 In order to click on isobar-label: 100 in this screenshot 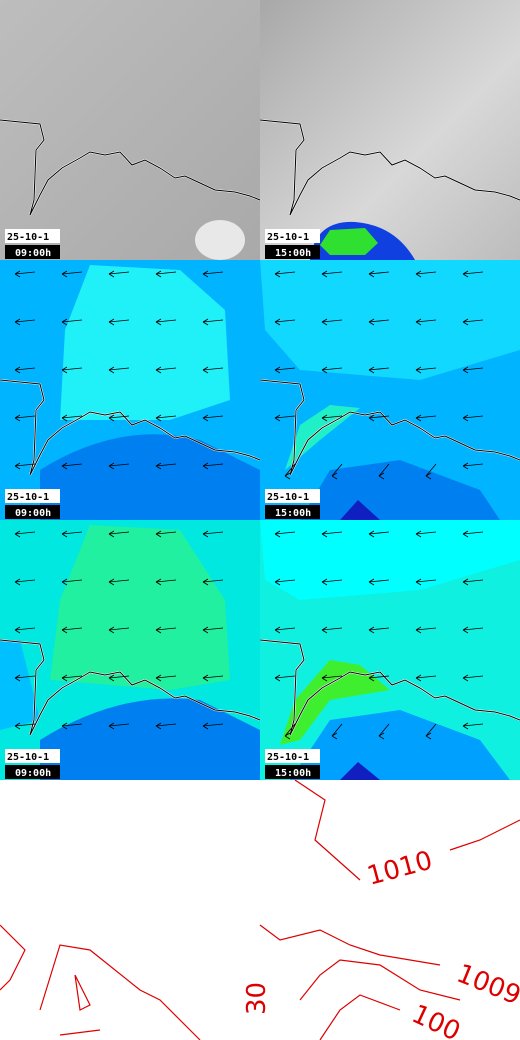, I will do `click(436, 1019)`.